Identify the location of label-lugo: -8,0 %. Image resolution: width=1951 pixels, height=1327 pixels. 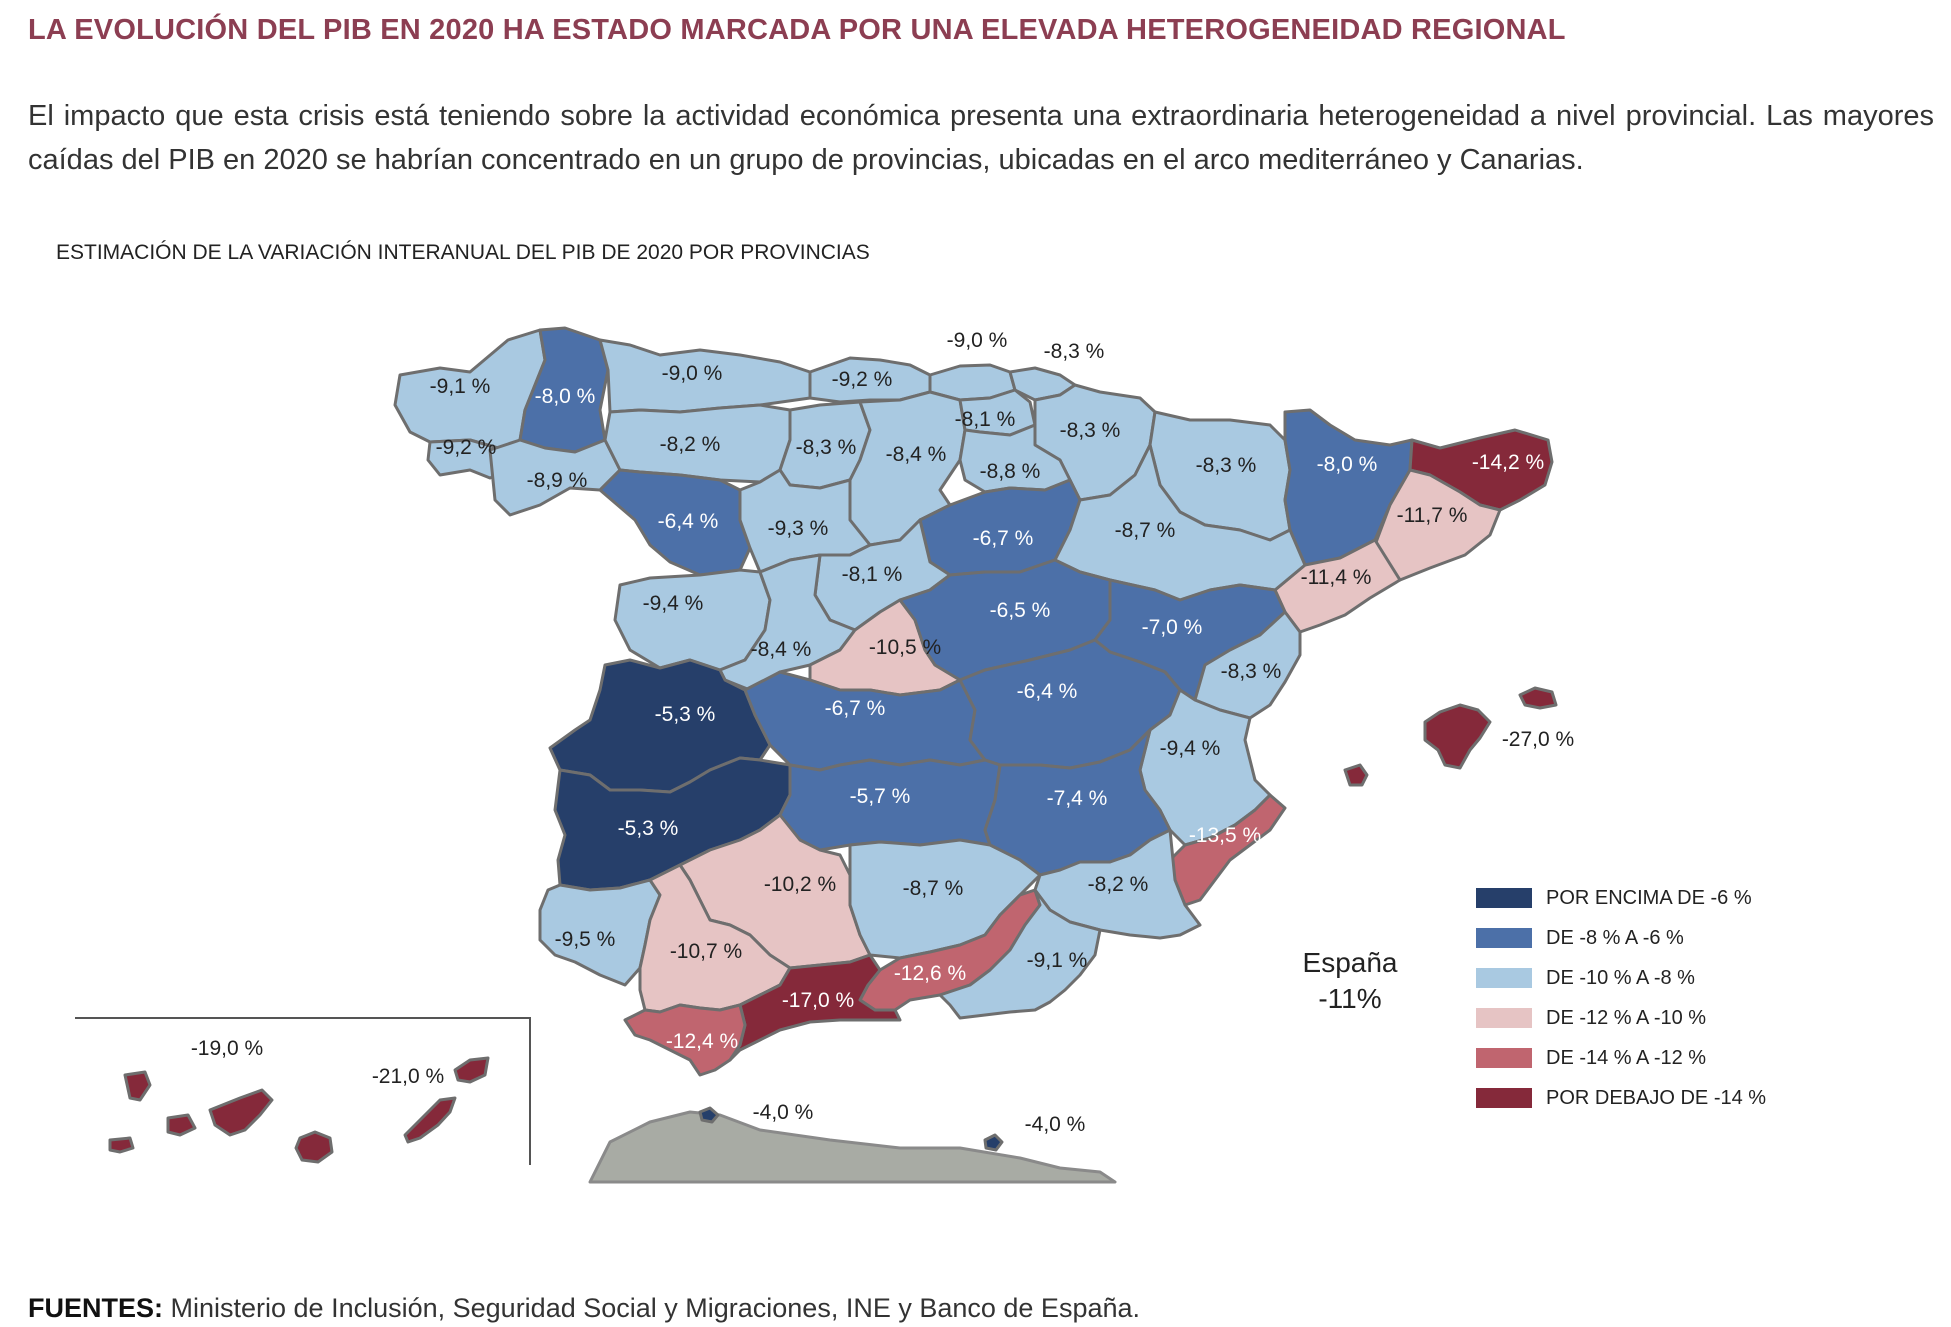
(565, 396).